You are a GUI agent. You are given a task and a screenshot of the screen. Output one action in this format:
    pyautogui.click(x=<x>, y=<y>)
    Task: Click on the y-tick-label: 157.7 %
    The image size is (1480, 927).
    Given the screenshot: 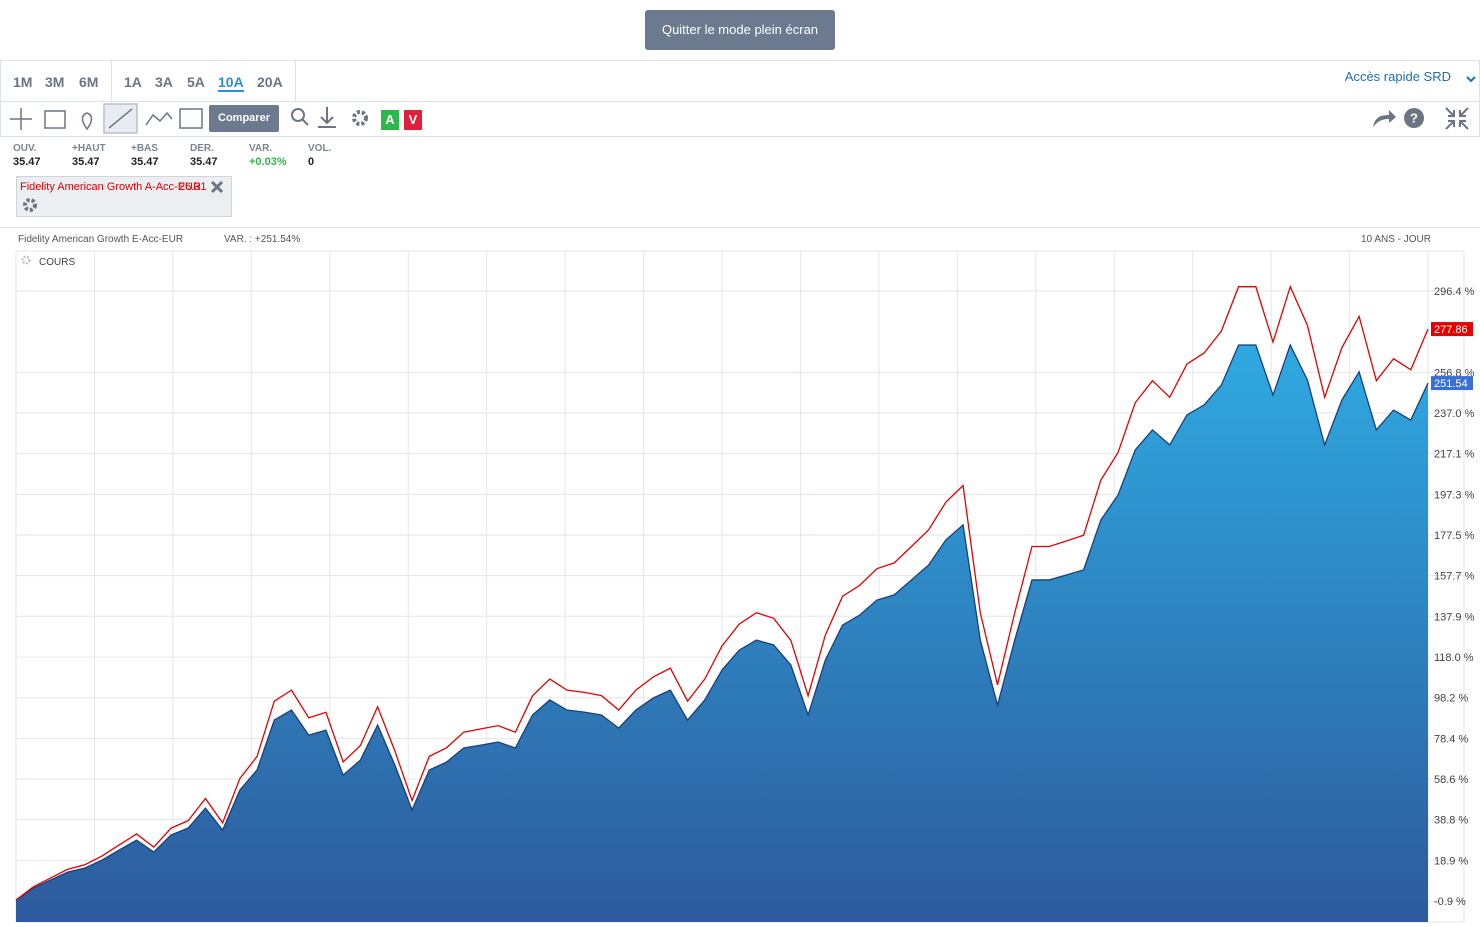 What is the action you would take?
    pyautogui.click(x=1454, y=577)
    